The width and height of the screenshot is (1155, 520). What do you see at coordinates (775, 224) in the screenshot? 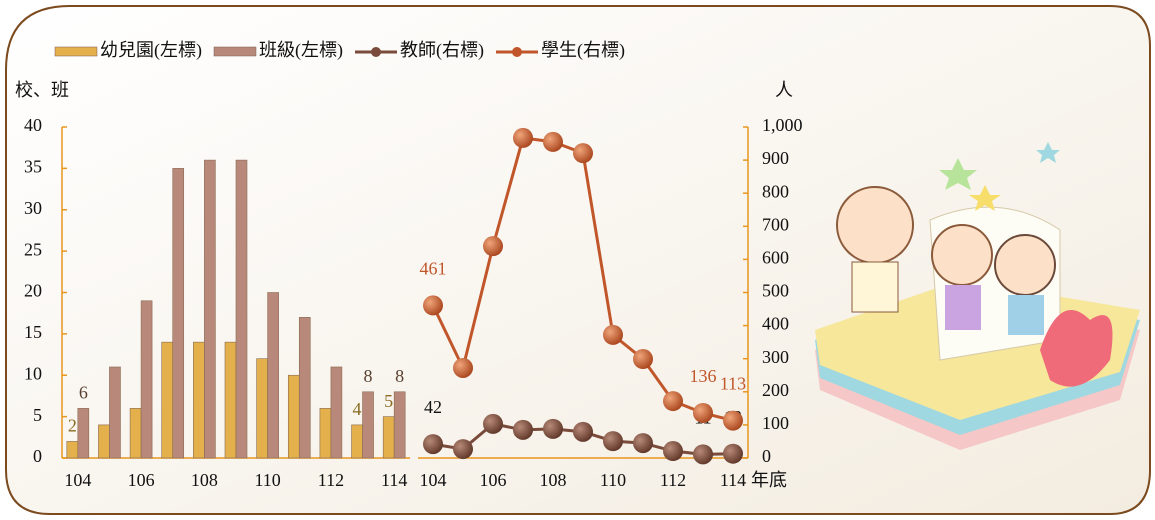
I see `y-tick-label: 700` at bounding box center [775, 224].